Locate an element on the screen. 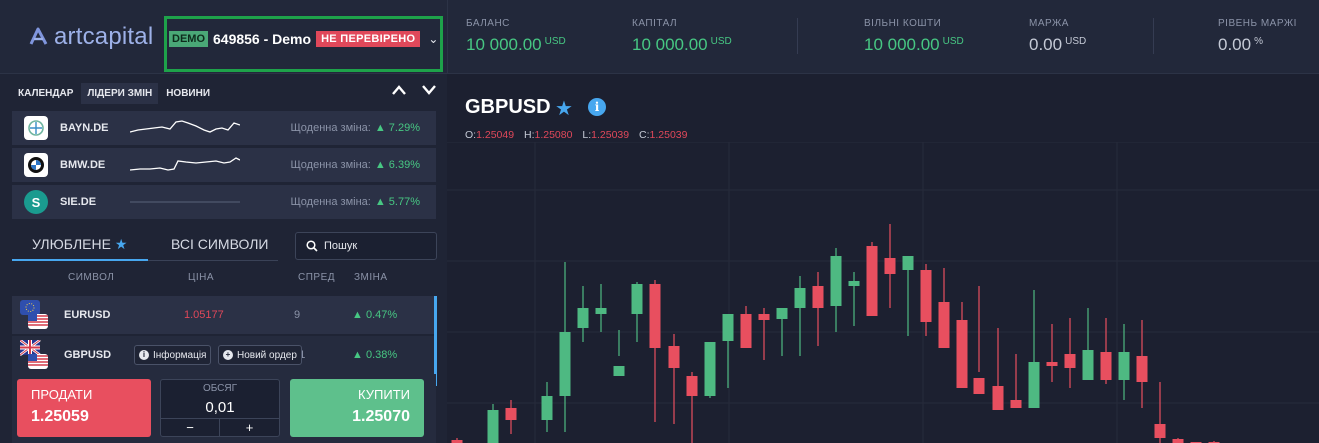 This screenshot has width=1319, height=443. symbol-name: GBPUSD is located at coordinates (88, 355).